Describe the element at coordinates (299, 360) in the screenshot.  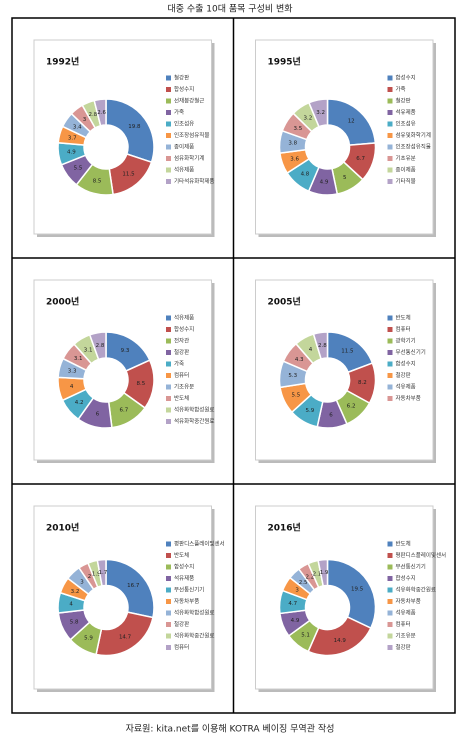
I see `data-label: 4.3` at that location.